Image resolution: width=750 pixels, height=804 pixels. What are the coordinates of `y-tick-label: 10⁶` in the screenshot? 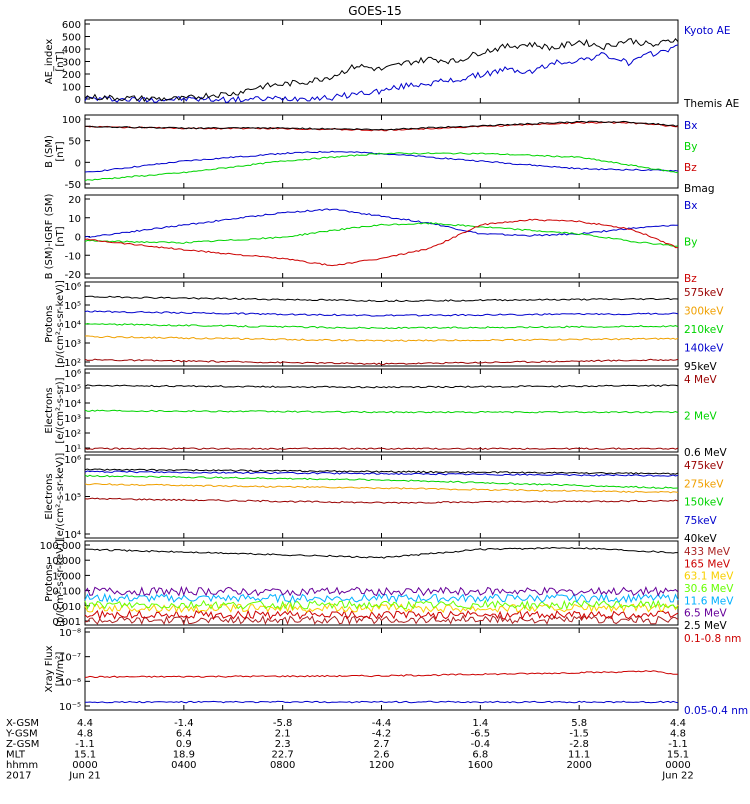 It's located at (72, 287).